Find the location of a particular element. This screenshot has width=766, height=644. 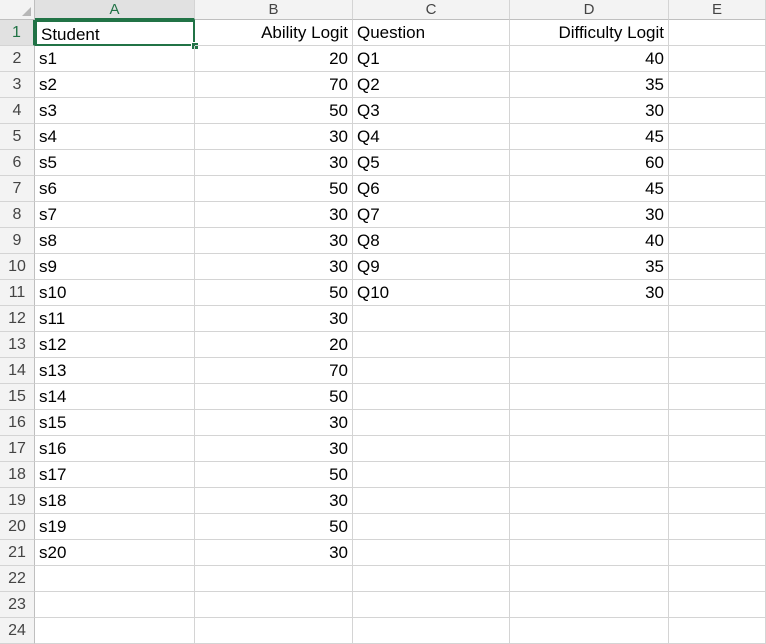

cell-b21: 30 is located at coordinates (274, 553).